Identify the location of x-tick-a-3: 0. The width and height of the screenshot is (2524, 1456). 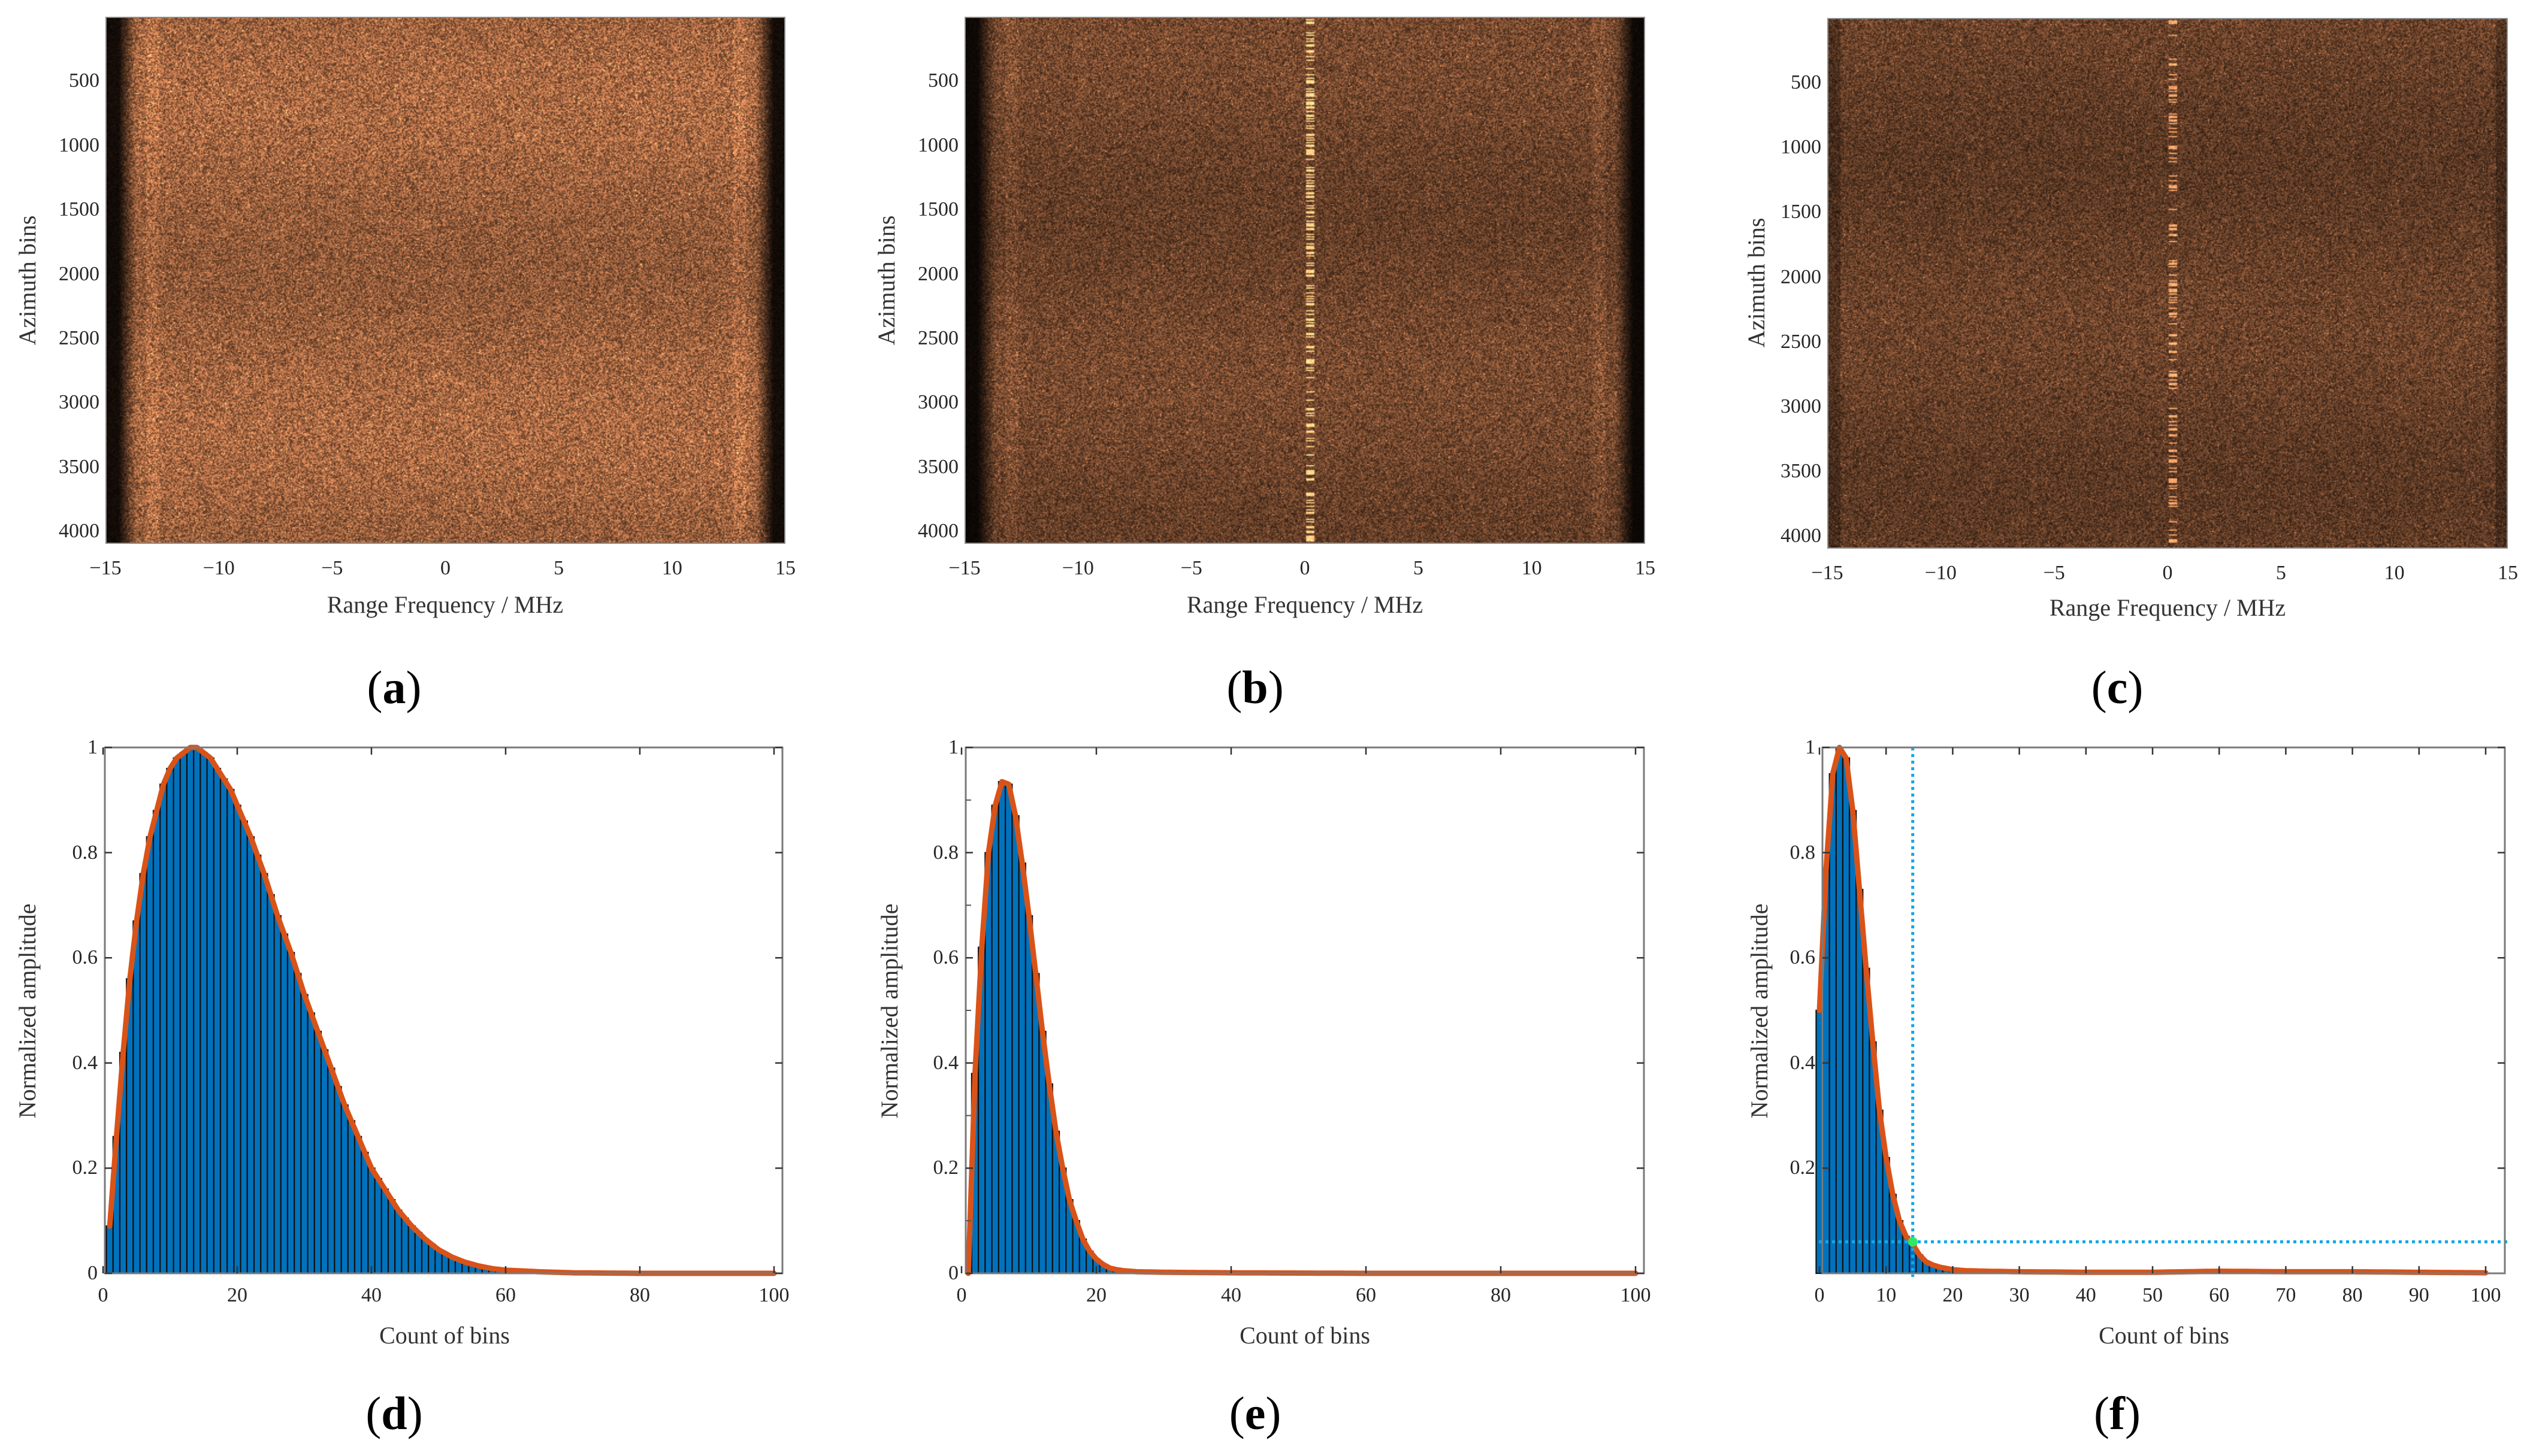
(445, 568).